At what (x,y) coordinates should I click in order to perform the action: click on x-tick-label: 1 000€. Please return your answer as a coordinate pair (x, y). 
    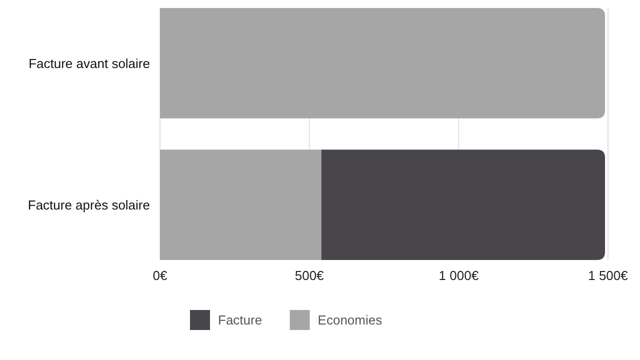
    Looking at the image, I should click on (459, 275).